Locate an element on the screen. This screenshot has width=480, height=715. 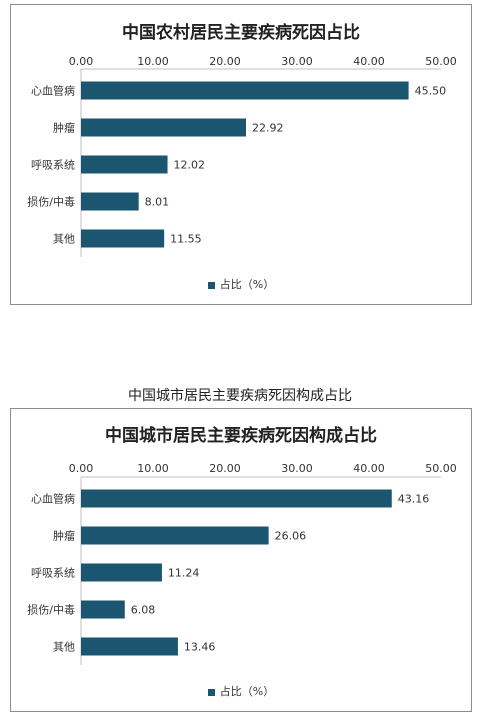
bar-value-label: 11.24 is located at coordinates (184, 573).